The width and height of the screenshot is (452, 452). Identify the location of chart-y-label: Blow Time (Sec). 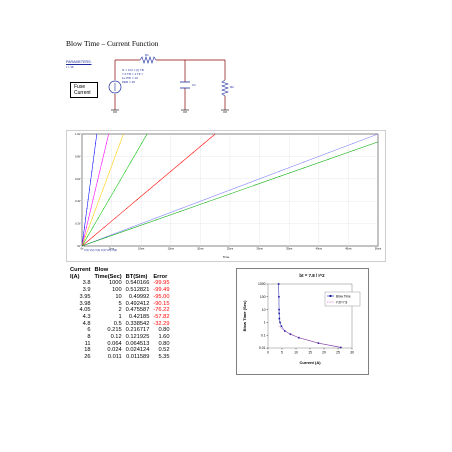
(244, 315).